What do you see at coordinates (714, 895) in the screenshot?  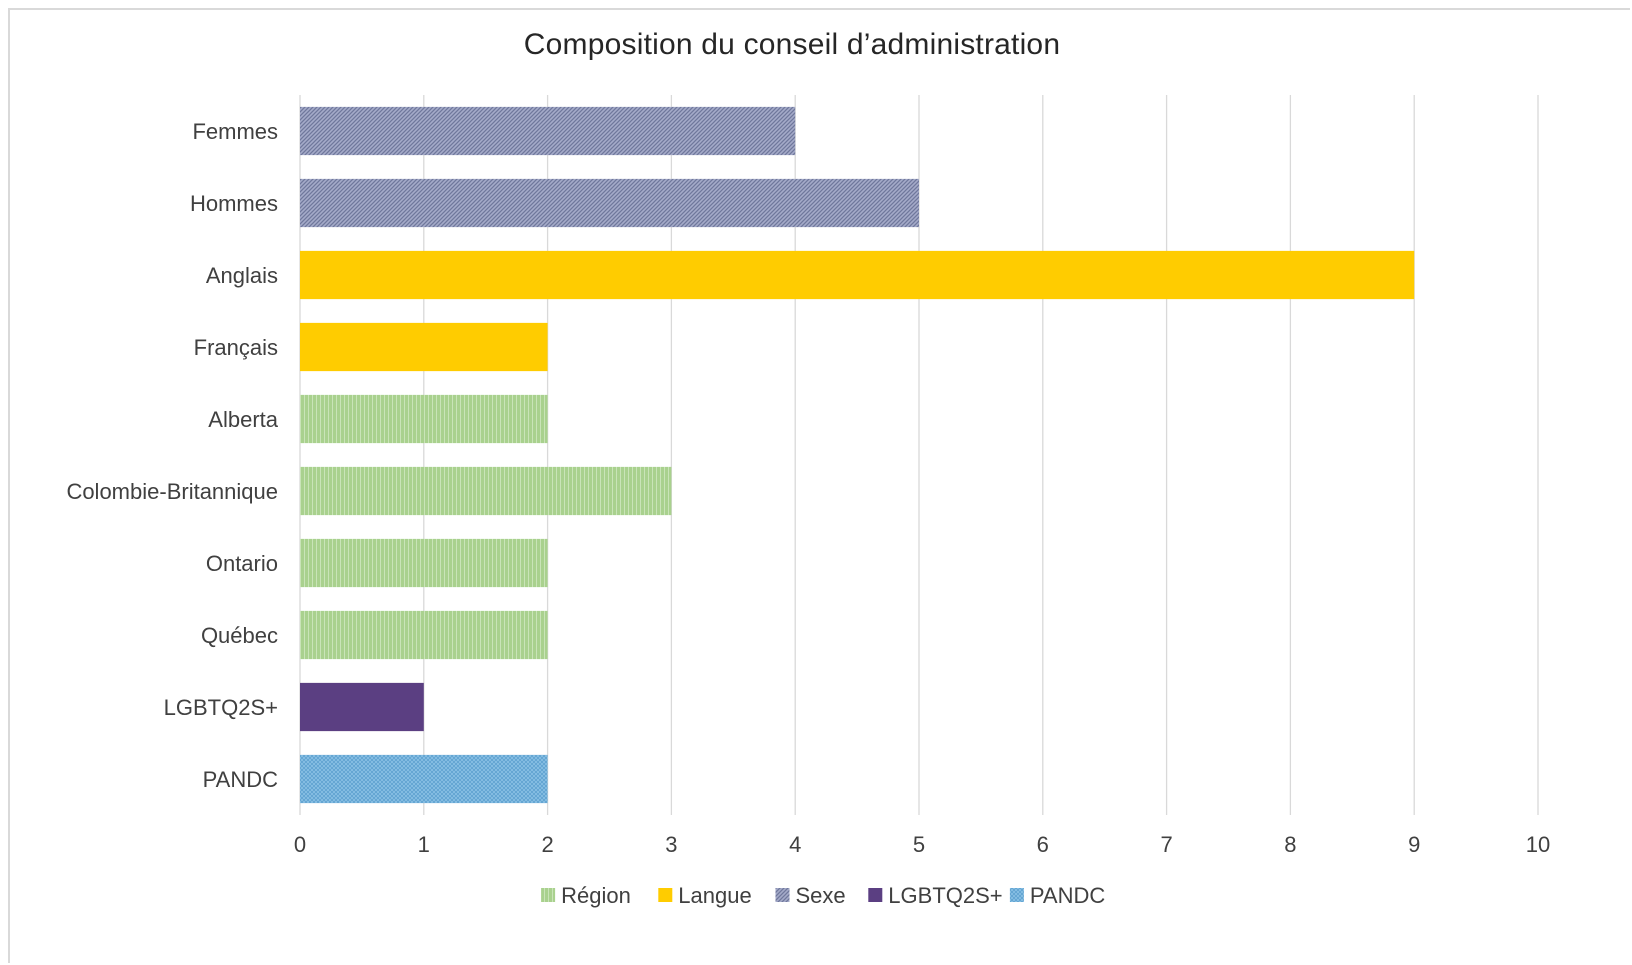 I see `legend-label: Langue` at bounding box center [714, 895].